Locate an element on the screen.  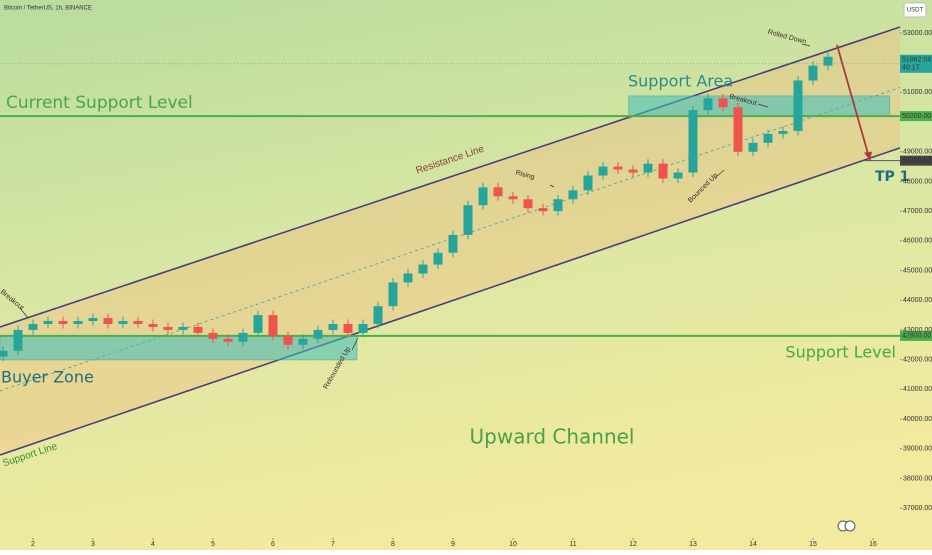
y-tick-label: 49000.00 is located at coordinates (917, 152).